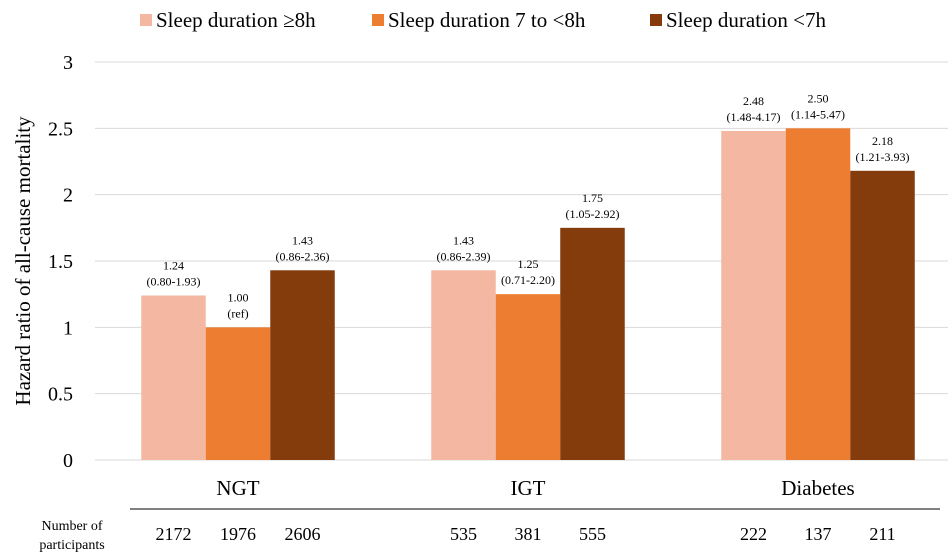 Image resolution: width=950 pixels, height=556 pixels. What do you see at coordinates (753, 534) in the screenshot?
I see `participants-count: 222` at bounding box center [753, 534].